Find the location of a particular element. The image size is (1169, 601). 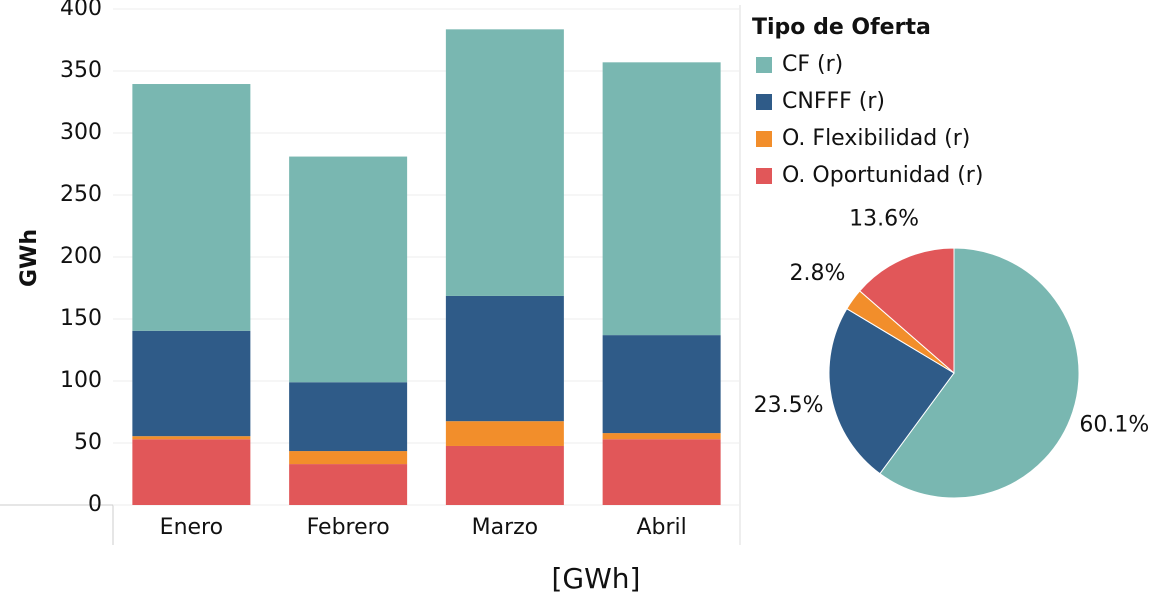

y-tick-label: 50 is located at coordinates (88, 442).